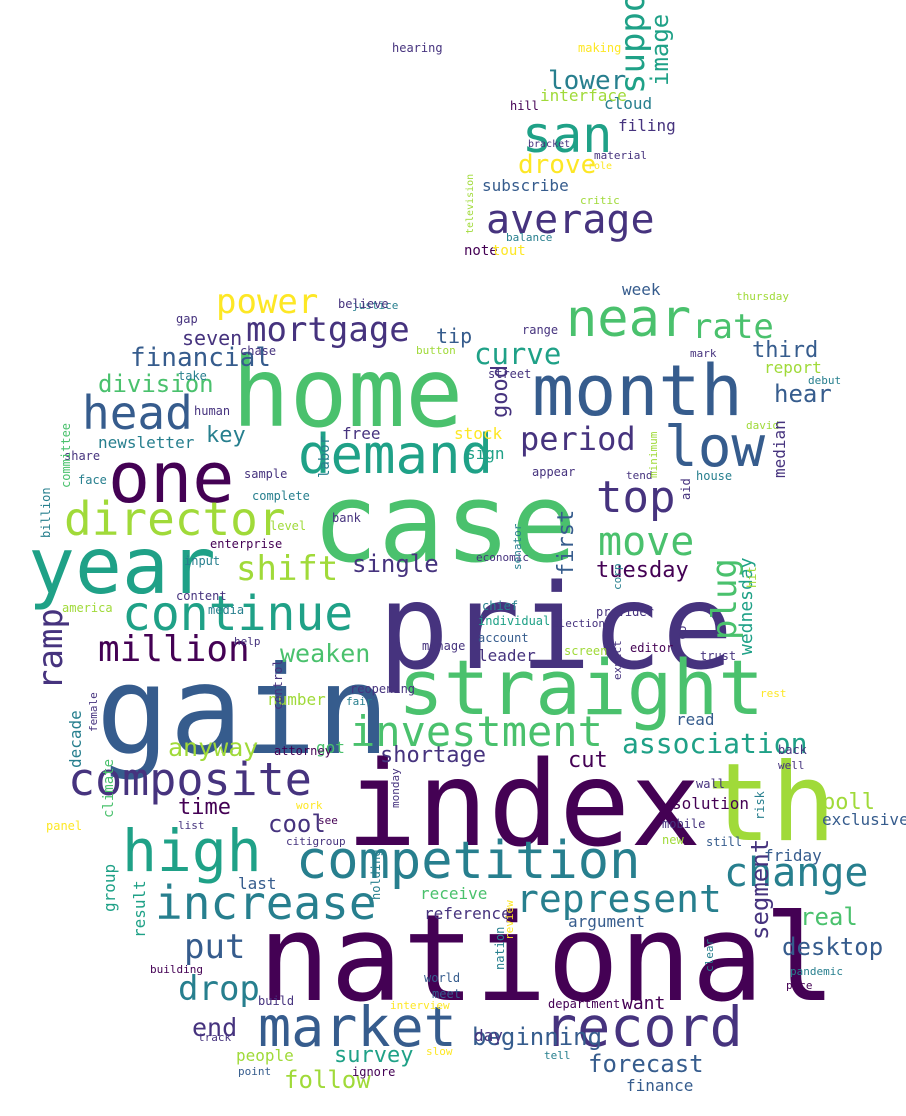  What do you see at coordinates (383, 689) in the screenshot?
I see `word-street: reopening` at bounding box center [383, 689].